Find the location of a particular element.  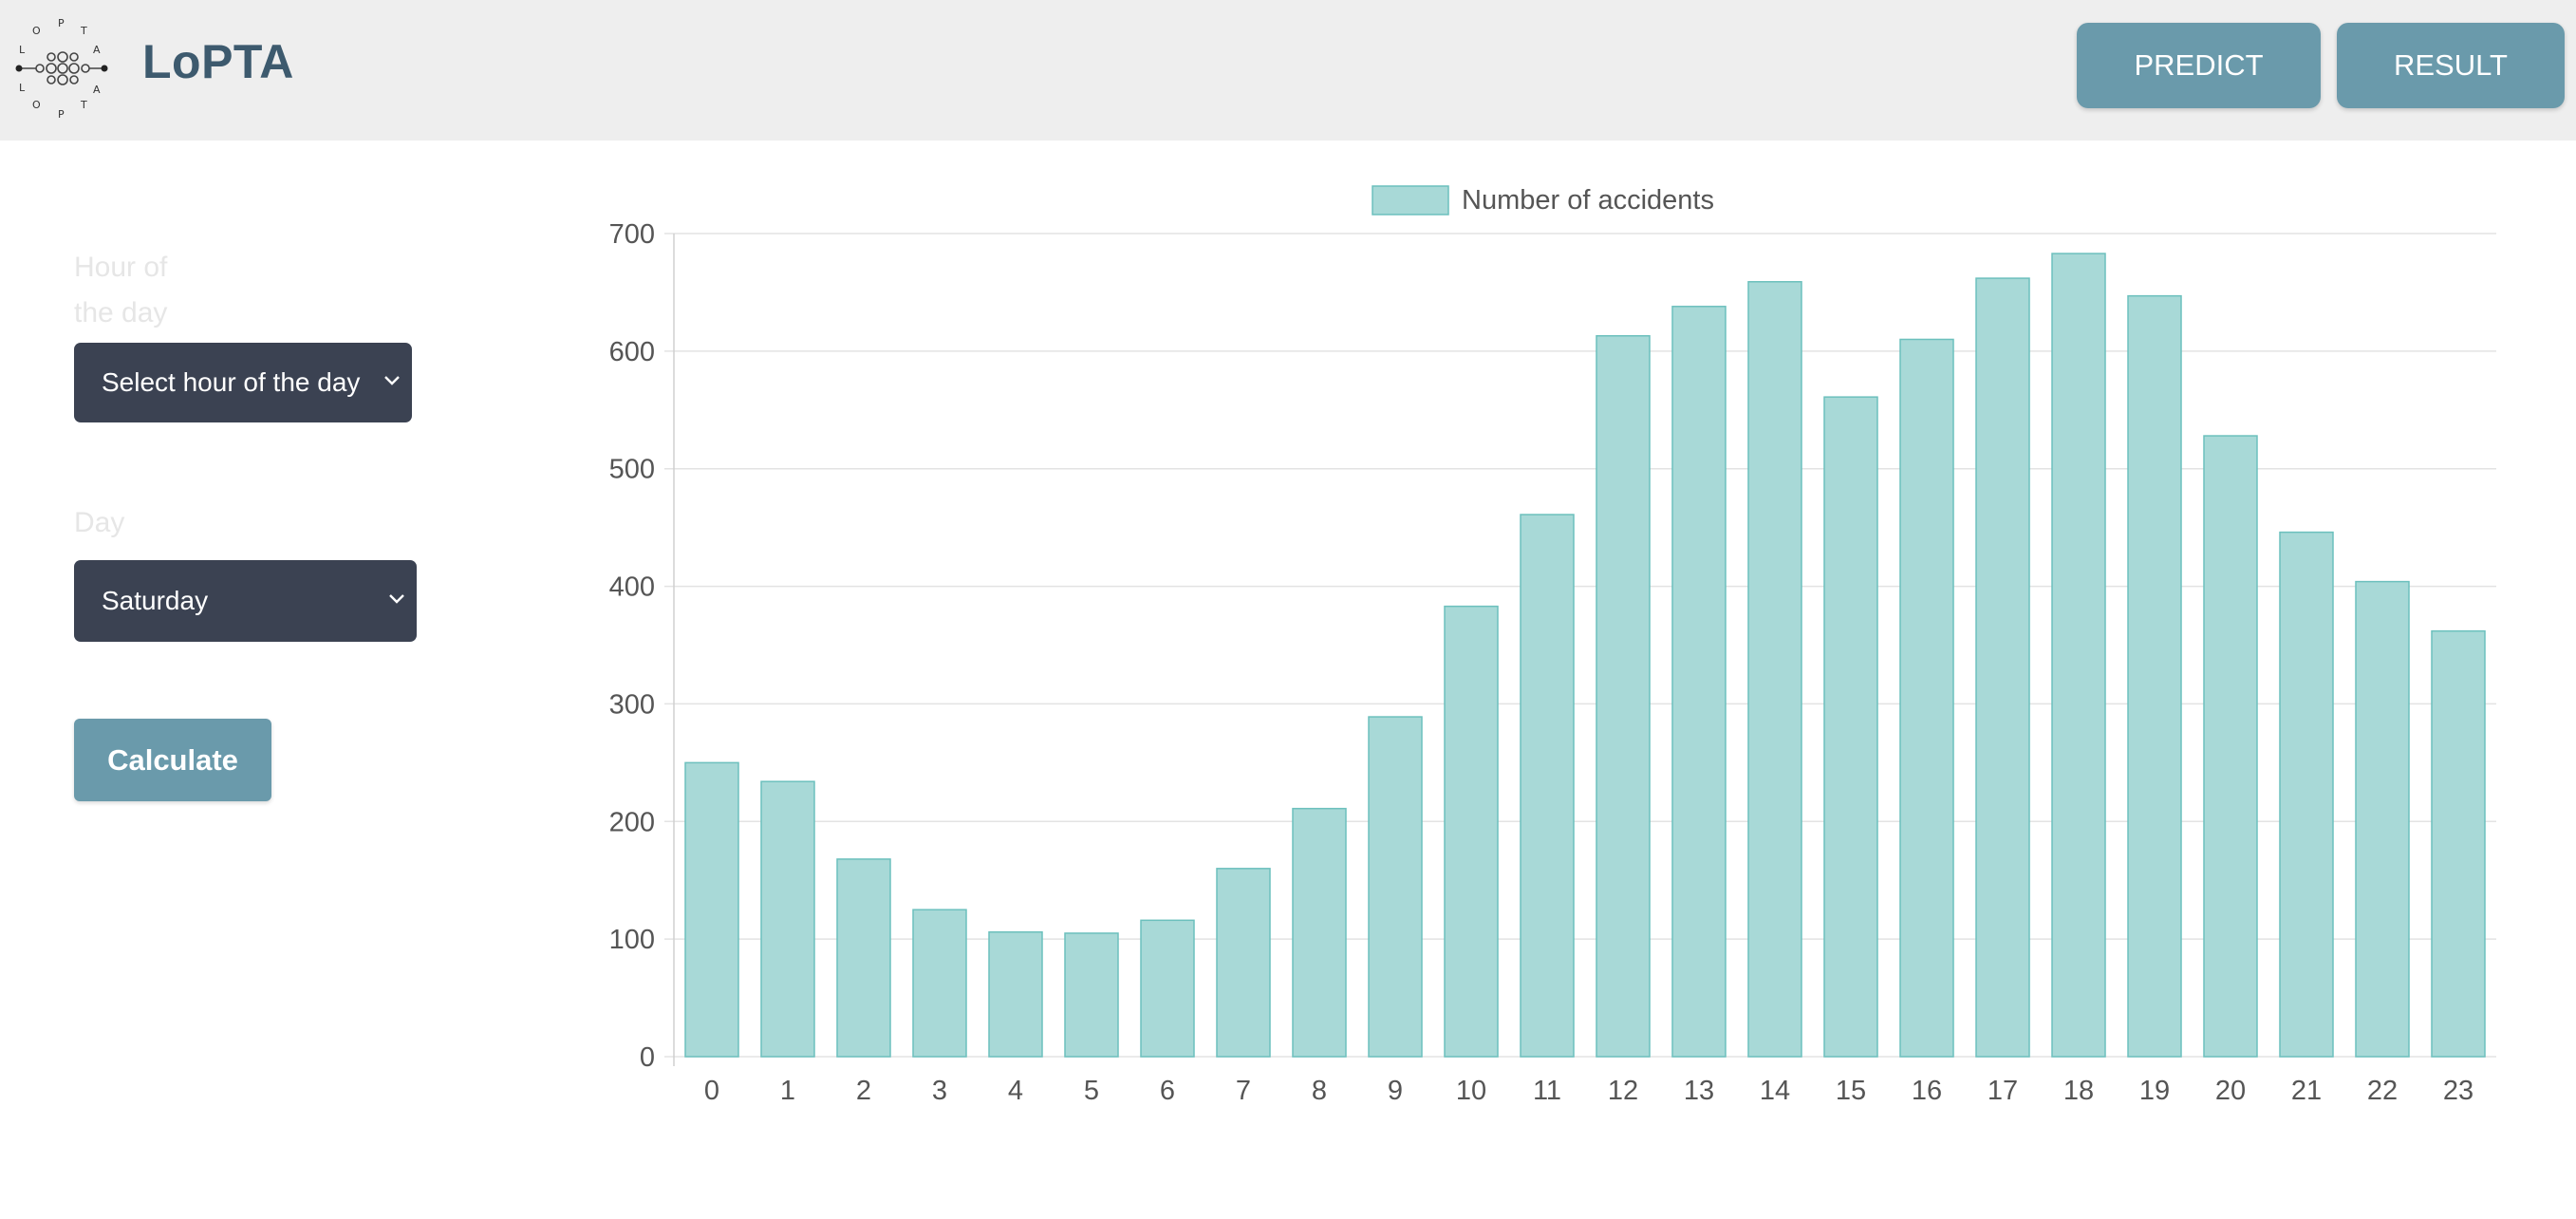

x-tick-label: 15 is located at coordinates (1851, 1091).